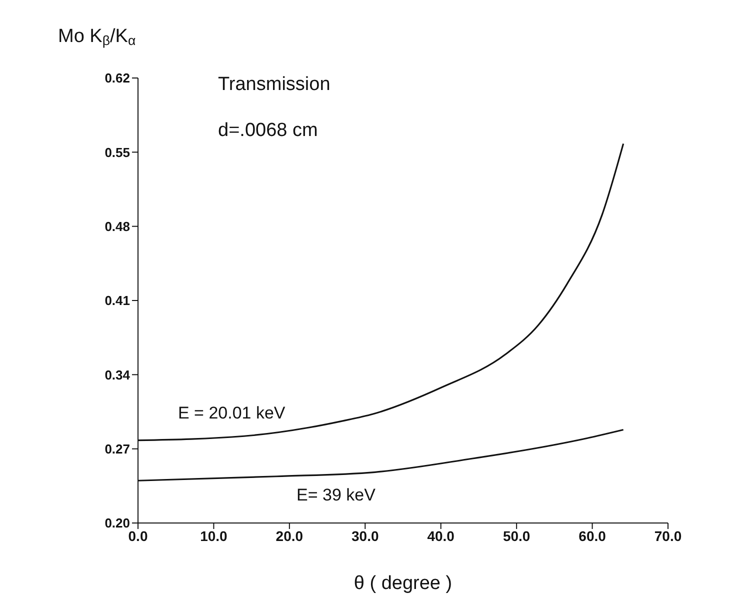  I want to click on x-tick-label: 20.0, so click(290, 536).